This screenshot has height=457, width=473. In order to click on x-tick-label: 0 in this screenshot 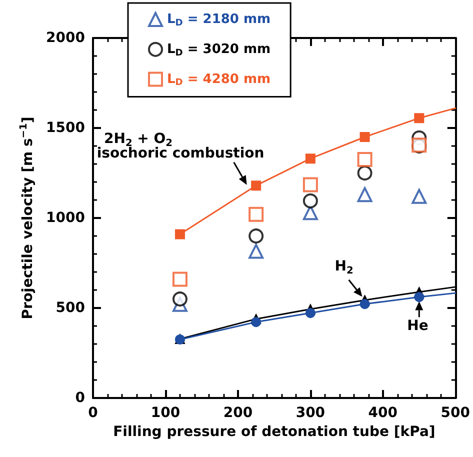, I will do `click(93, 413)`.